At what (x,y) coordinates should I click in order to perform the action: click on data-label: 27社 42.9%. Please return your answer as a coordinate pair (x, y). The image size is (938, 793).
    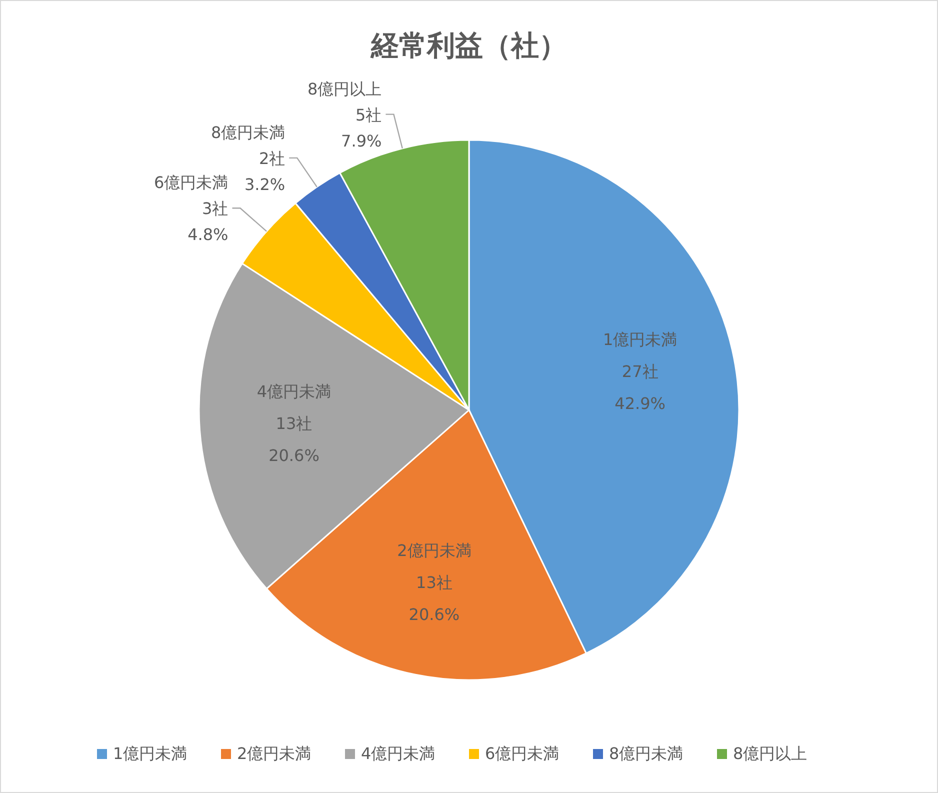
    Looking at the image, I should click on (640, 387).